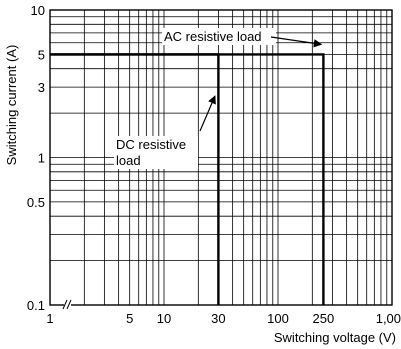  I want to click on annotation-dc-load: load, so click(128, 160).